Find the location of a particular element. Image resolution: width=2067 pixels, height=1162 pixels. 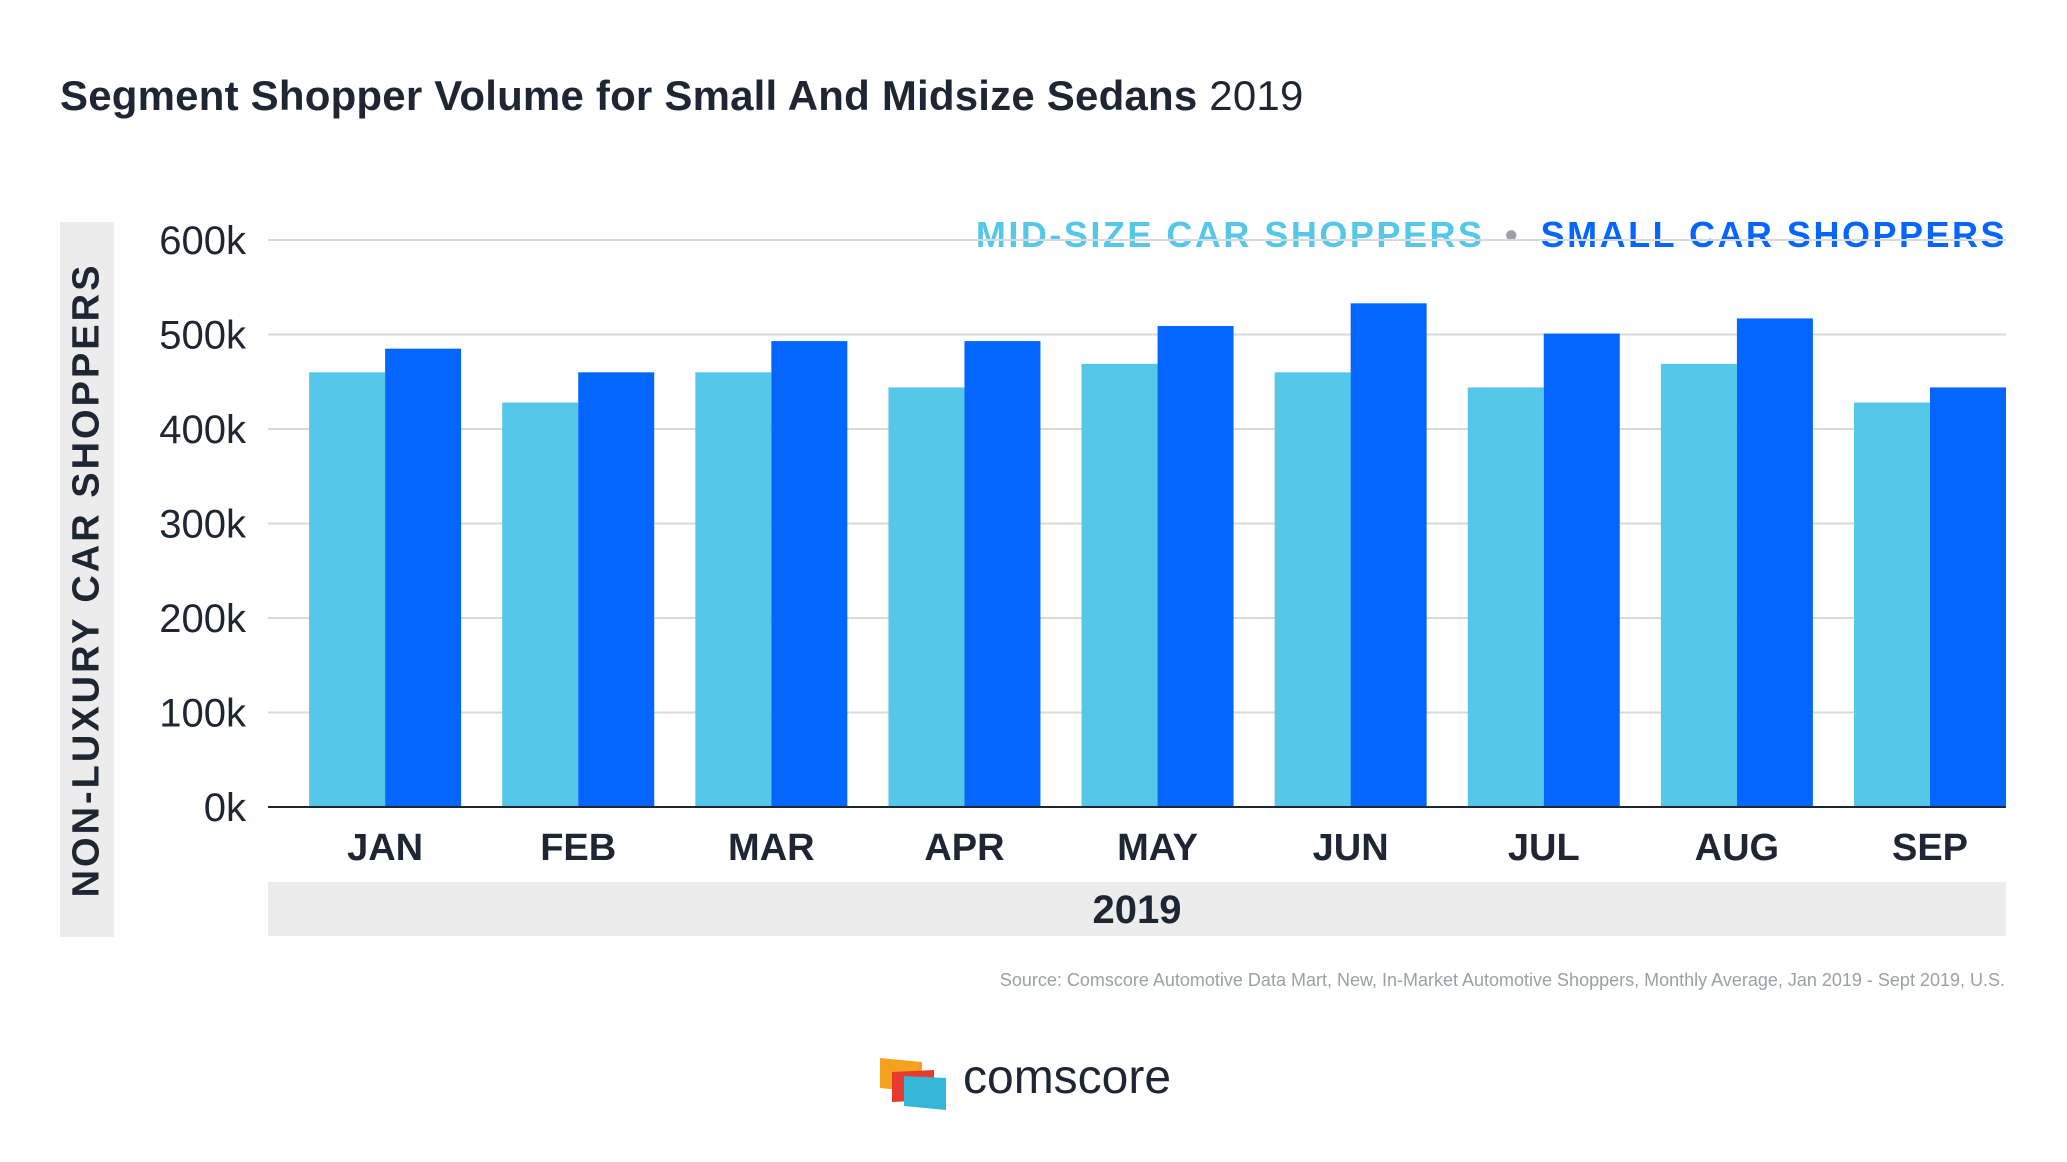

x-tick-label: AUG is located at coordinates (1737, 848).